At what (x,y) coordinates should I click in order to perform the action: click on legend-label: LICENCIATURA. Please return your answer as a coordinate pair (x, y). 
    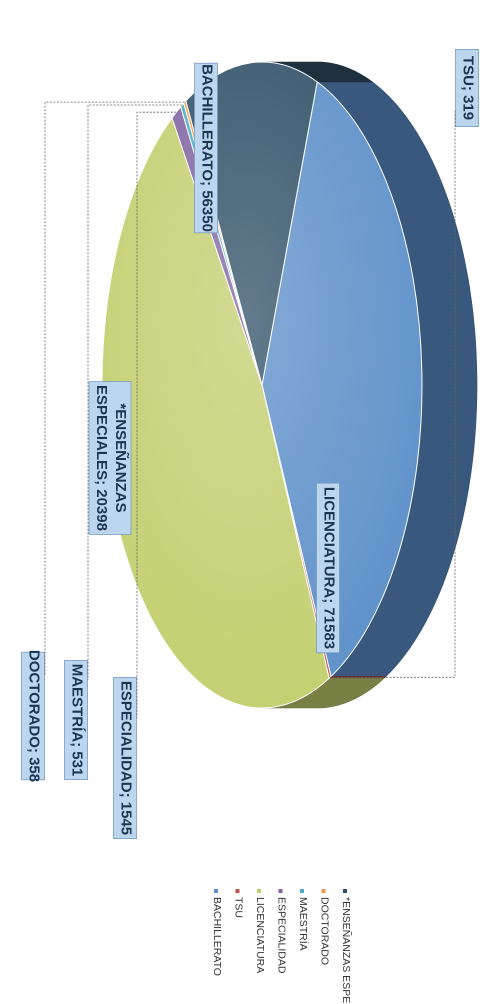
    Looking at the image, I should click on (260, 935).